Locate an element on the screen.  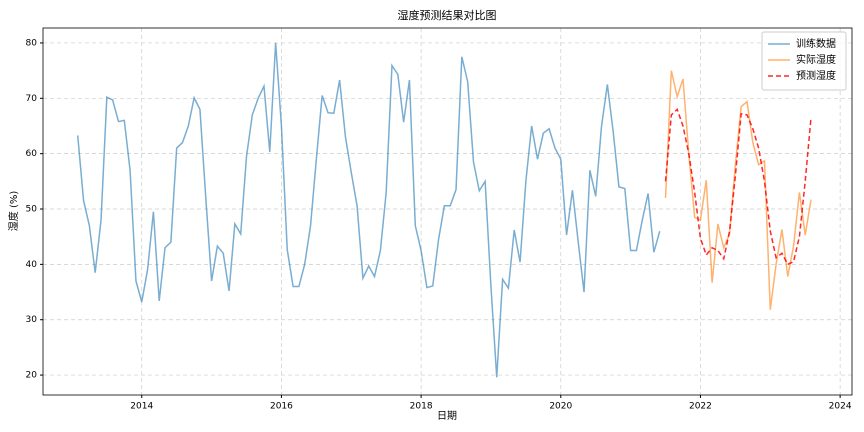
y-tick-label: 20 is located at coordinates (32, 376).